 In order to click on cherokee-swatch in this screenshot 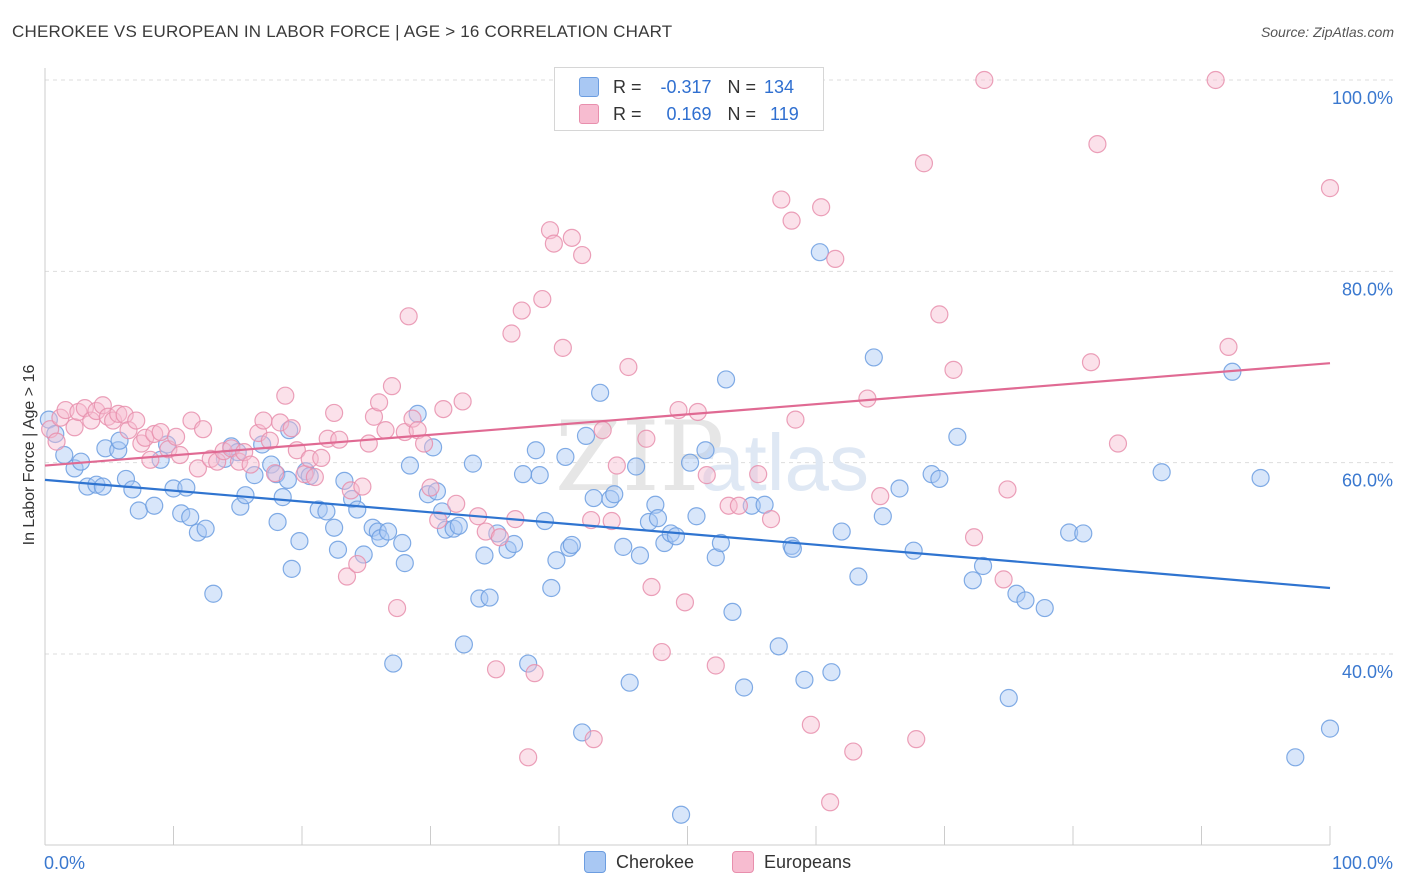, I will do `click(589, 87)`.